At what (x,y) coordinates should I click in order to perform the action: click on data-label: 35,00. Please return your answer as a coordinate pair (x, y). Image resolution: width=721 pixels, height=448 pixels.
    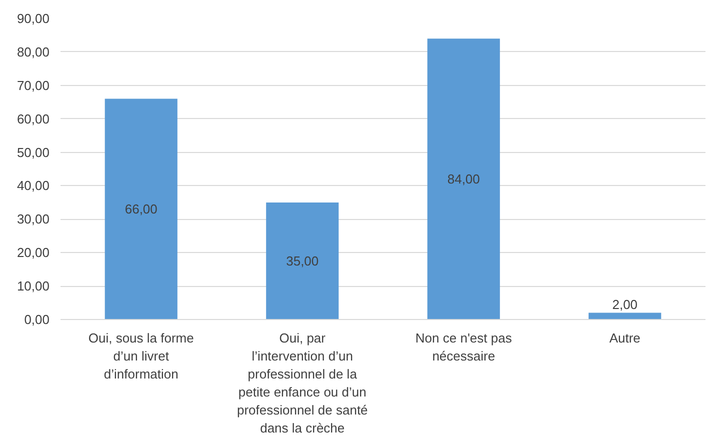
    Looking at the image, I should click on (302, 260).